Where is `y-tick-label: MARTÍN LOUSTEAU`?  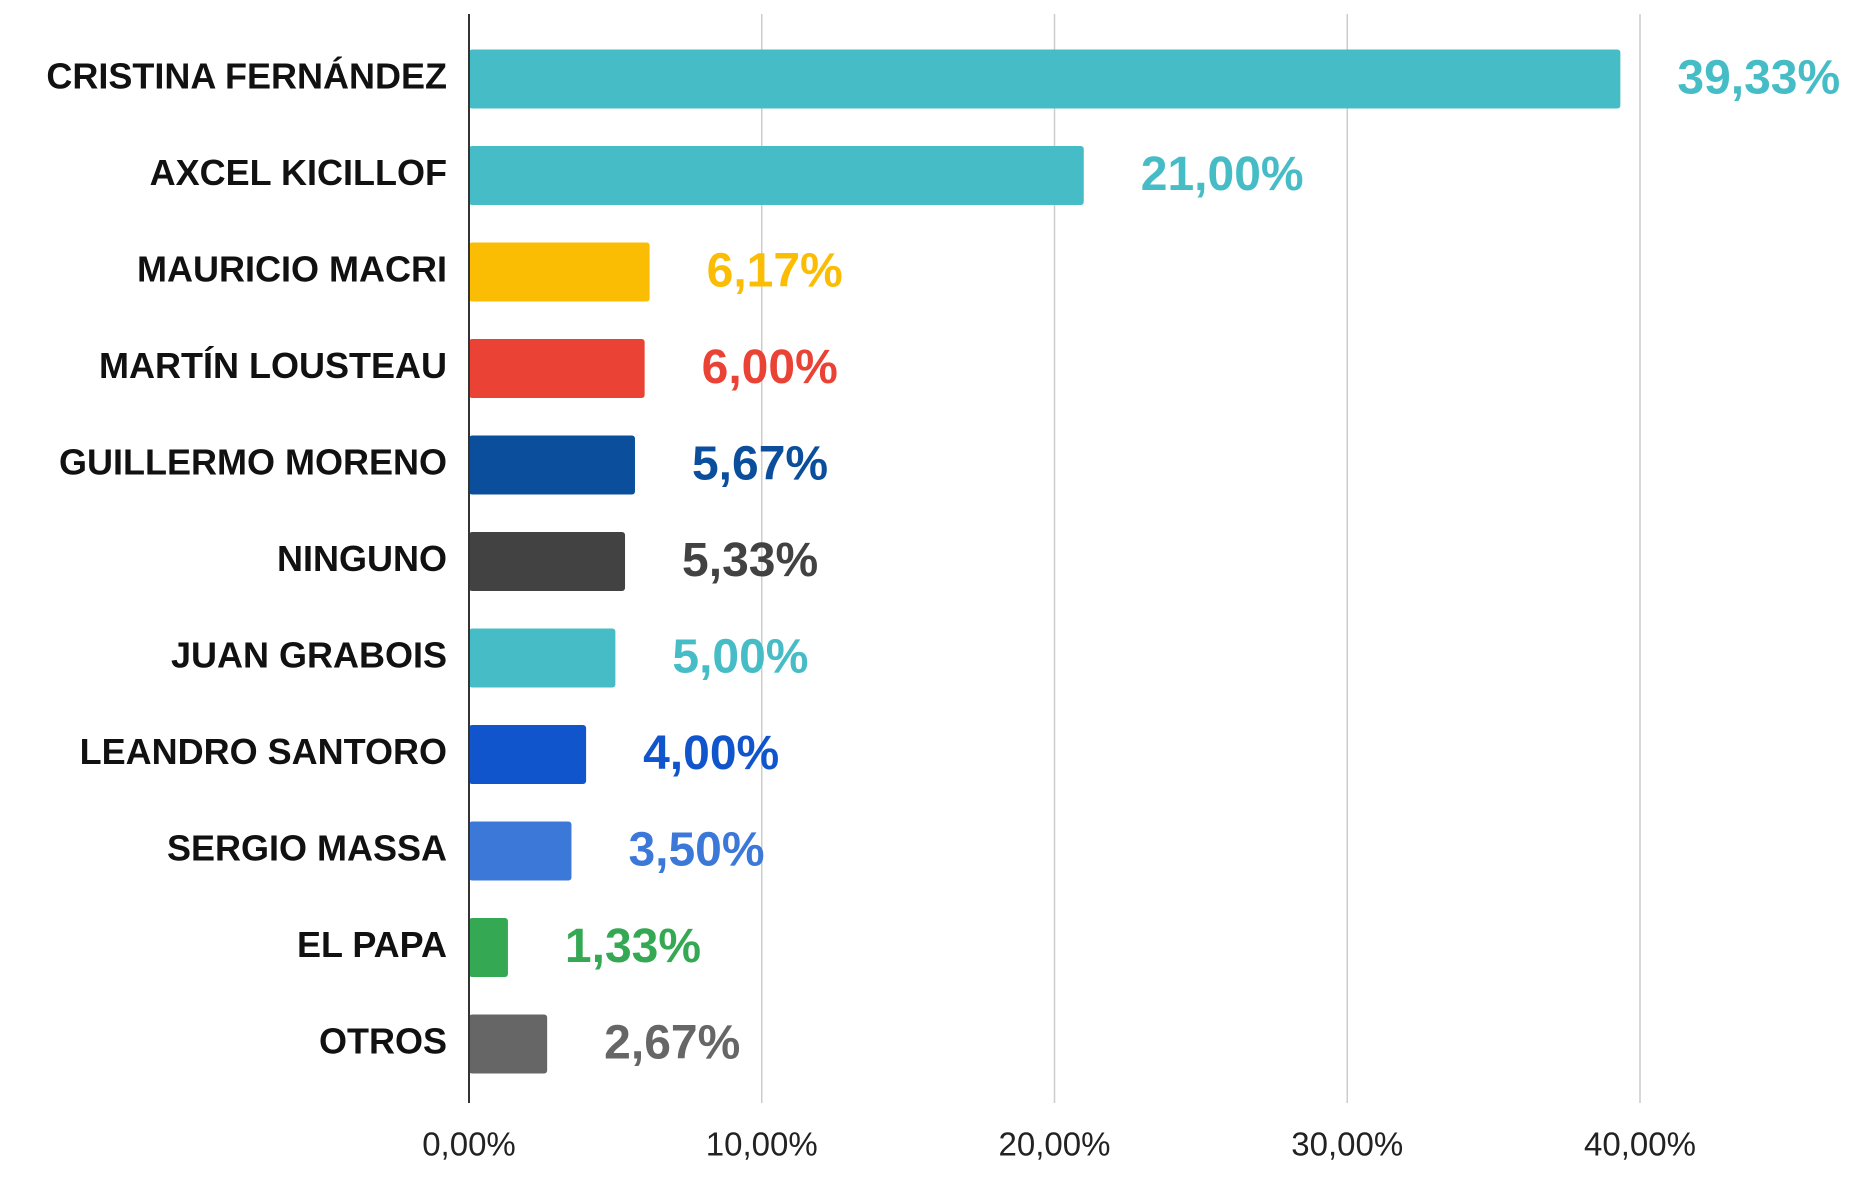
y-tick-label: MARTÍN LOUSTEAU is located at coordinates (273, 365).